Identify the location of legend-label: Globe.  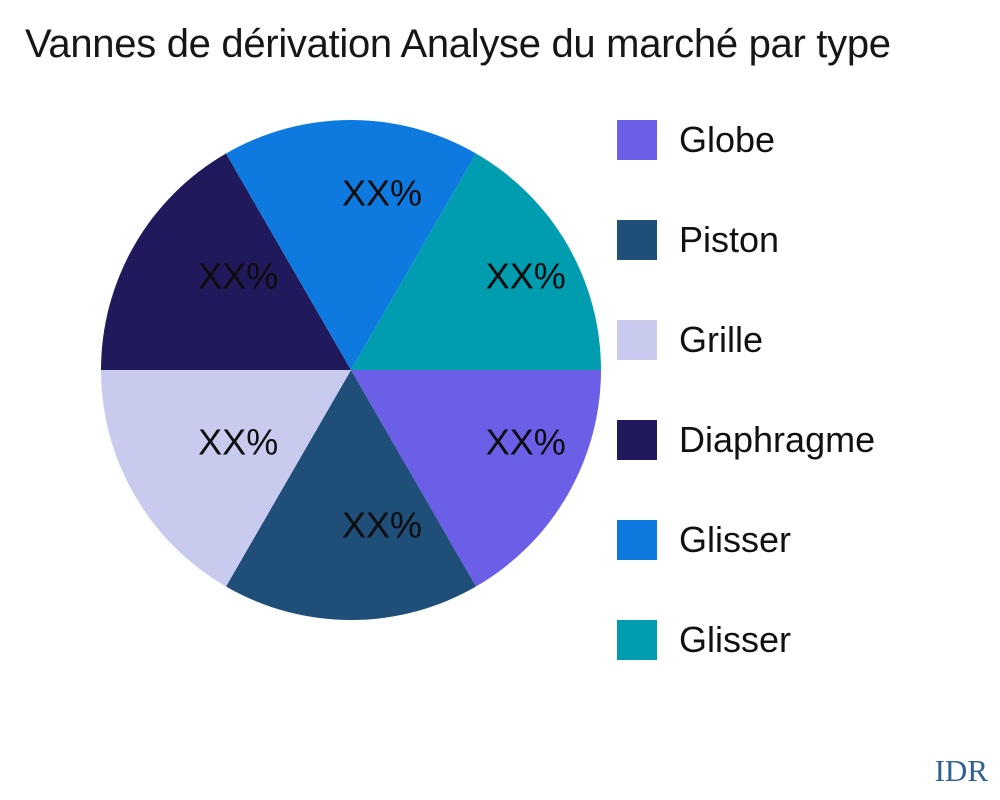
(727, 139).